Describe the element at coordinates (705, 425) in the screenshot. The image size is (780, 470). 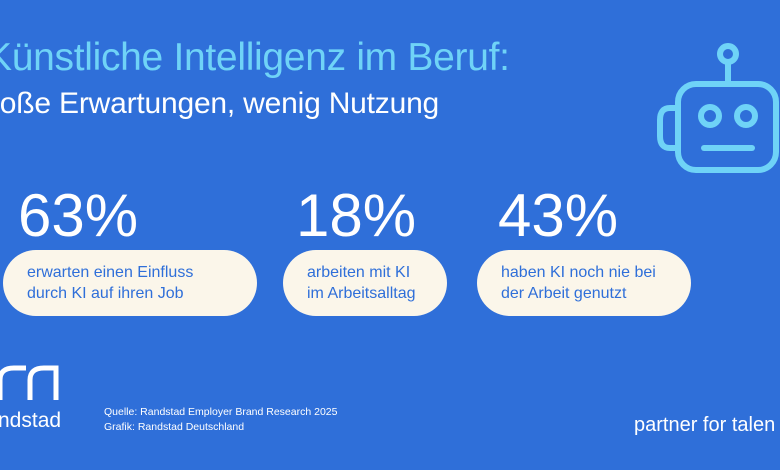
I see `brand-tagline: partner for talen` at that location.